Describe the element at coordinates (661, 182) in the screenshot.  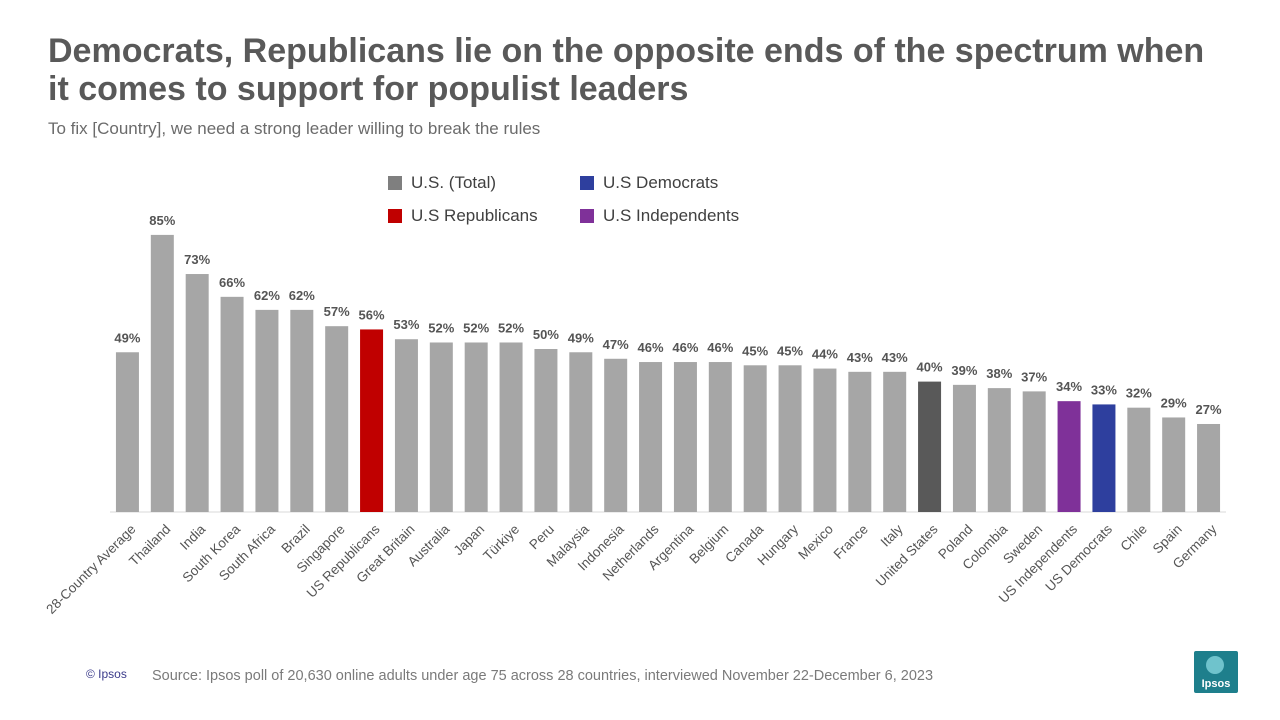
I see `legend-label-us-democrats: U.S Democrats` at that location.